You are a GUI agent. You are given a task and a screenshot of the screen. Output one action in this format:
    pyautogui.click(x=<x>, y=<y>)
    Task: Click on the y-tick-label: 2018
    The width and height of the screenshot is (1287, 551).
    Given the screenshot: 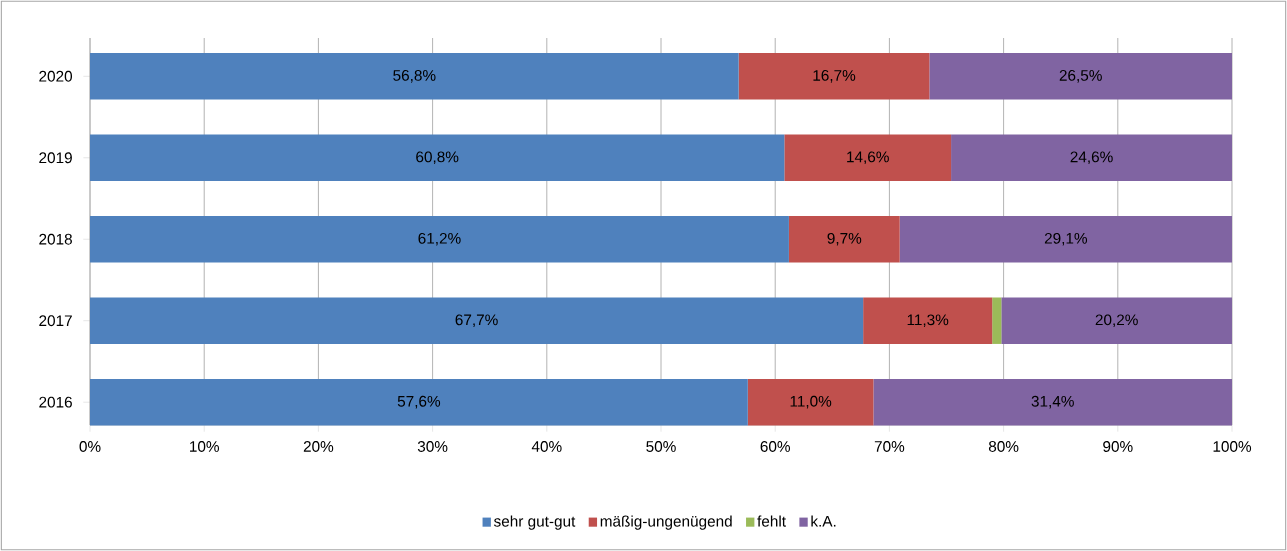 What is the action you would take?
    pyautogui.click(x=55, y=239)
    